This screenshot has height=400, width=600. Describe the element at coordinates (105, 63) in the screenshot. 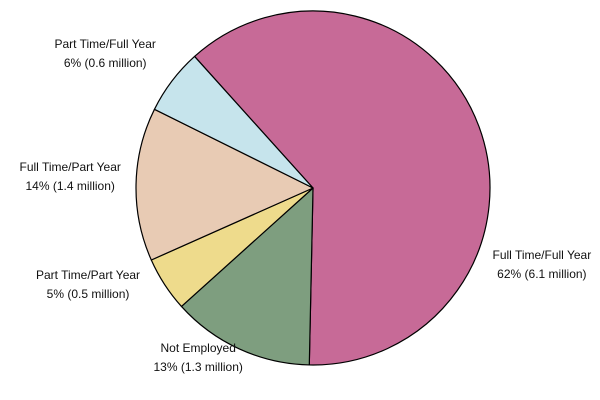

I see `label-value: 6% (0.6 million)` at that location.